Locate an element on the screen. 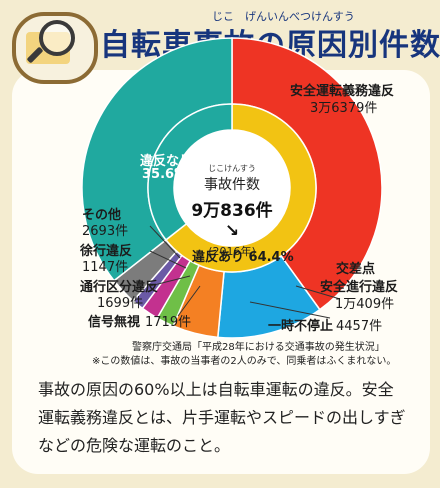  label-sonota-value: 2693件 is located at coordinates (105, 231).